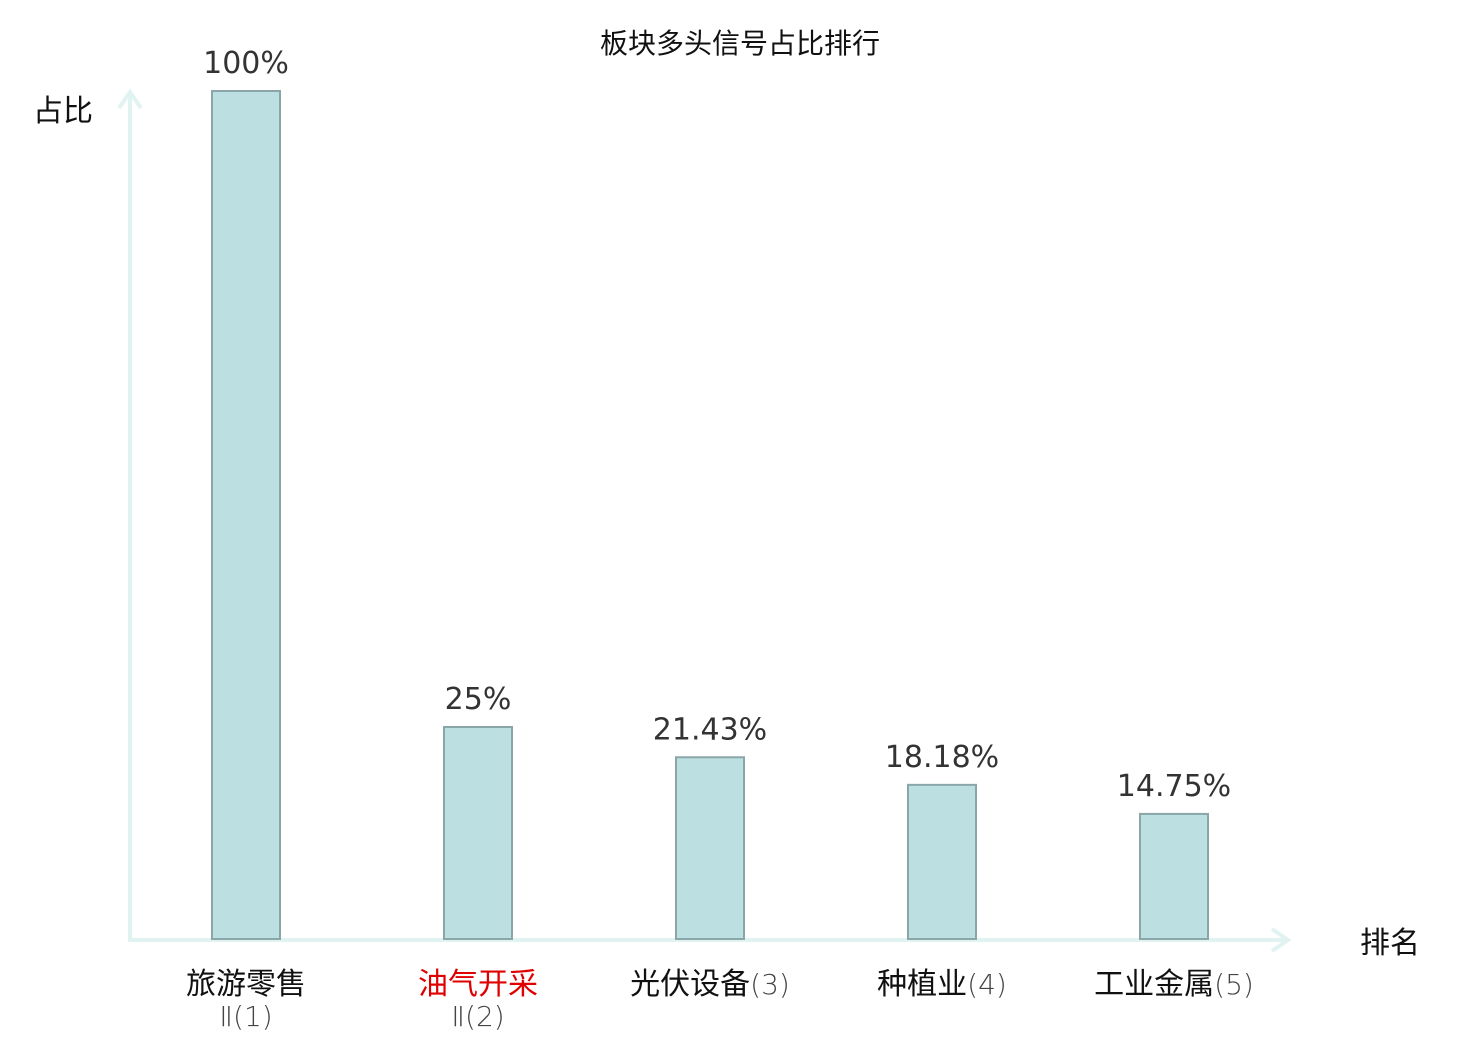 The image size is (1480, 1040). What do you see at coordinates (130, 99) in the screenshot?
I see `y-axis-arrow` at bounding box center [130, 99].